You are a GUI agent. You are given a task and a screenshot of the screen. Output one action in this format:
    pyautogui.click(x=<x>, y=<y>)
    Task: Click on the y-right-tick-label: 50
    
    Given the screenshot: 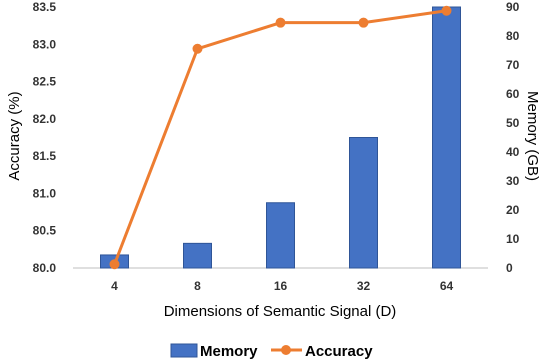 What is the action you would take?
    pyautogui.click(x=513, y=123)
    